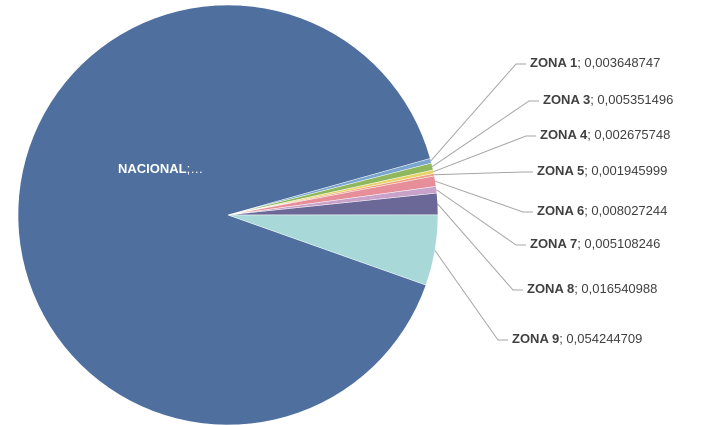 The image size is (711, 425). What do you see at coordinates (333, 250) in the screenshot?
I see `pie-slice` at bounding box center [333, 250].